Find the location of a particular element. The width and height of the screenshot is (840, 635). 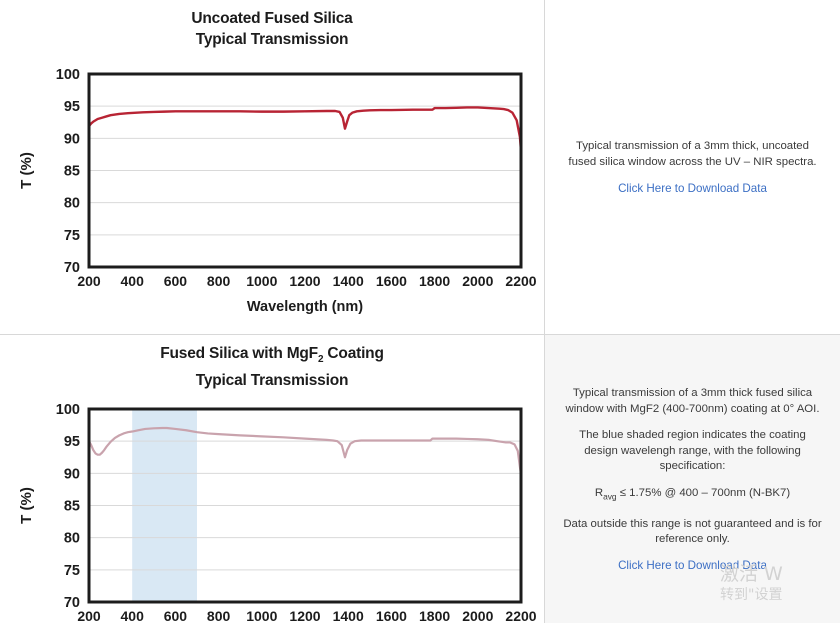

coated-title-line1-main: Fused Silica with MgF is located at coordinates (239, 353).